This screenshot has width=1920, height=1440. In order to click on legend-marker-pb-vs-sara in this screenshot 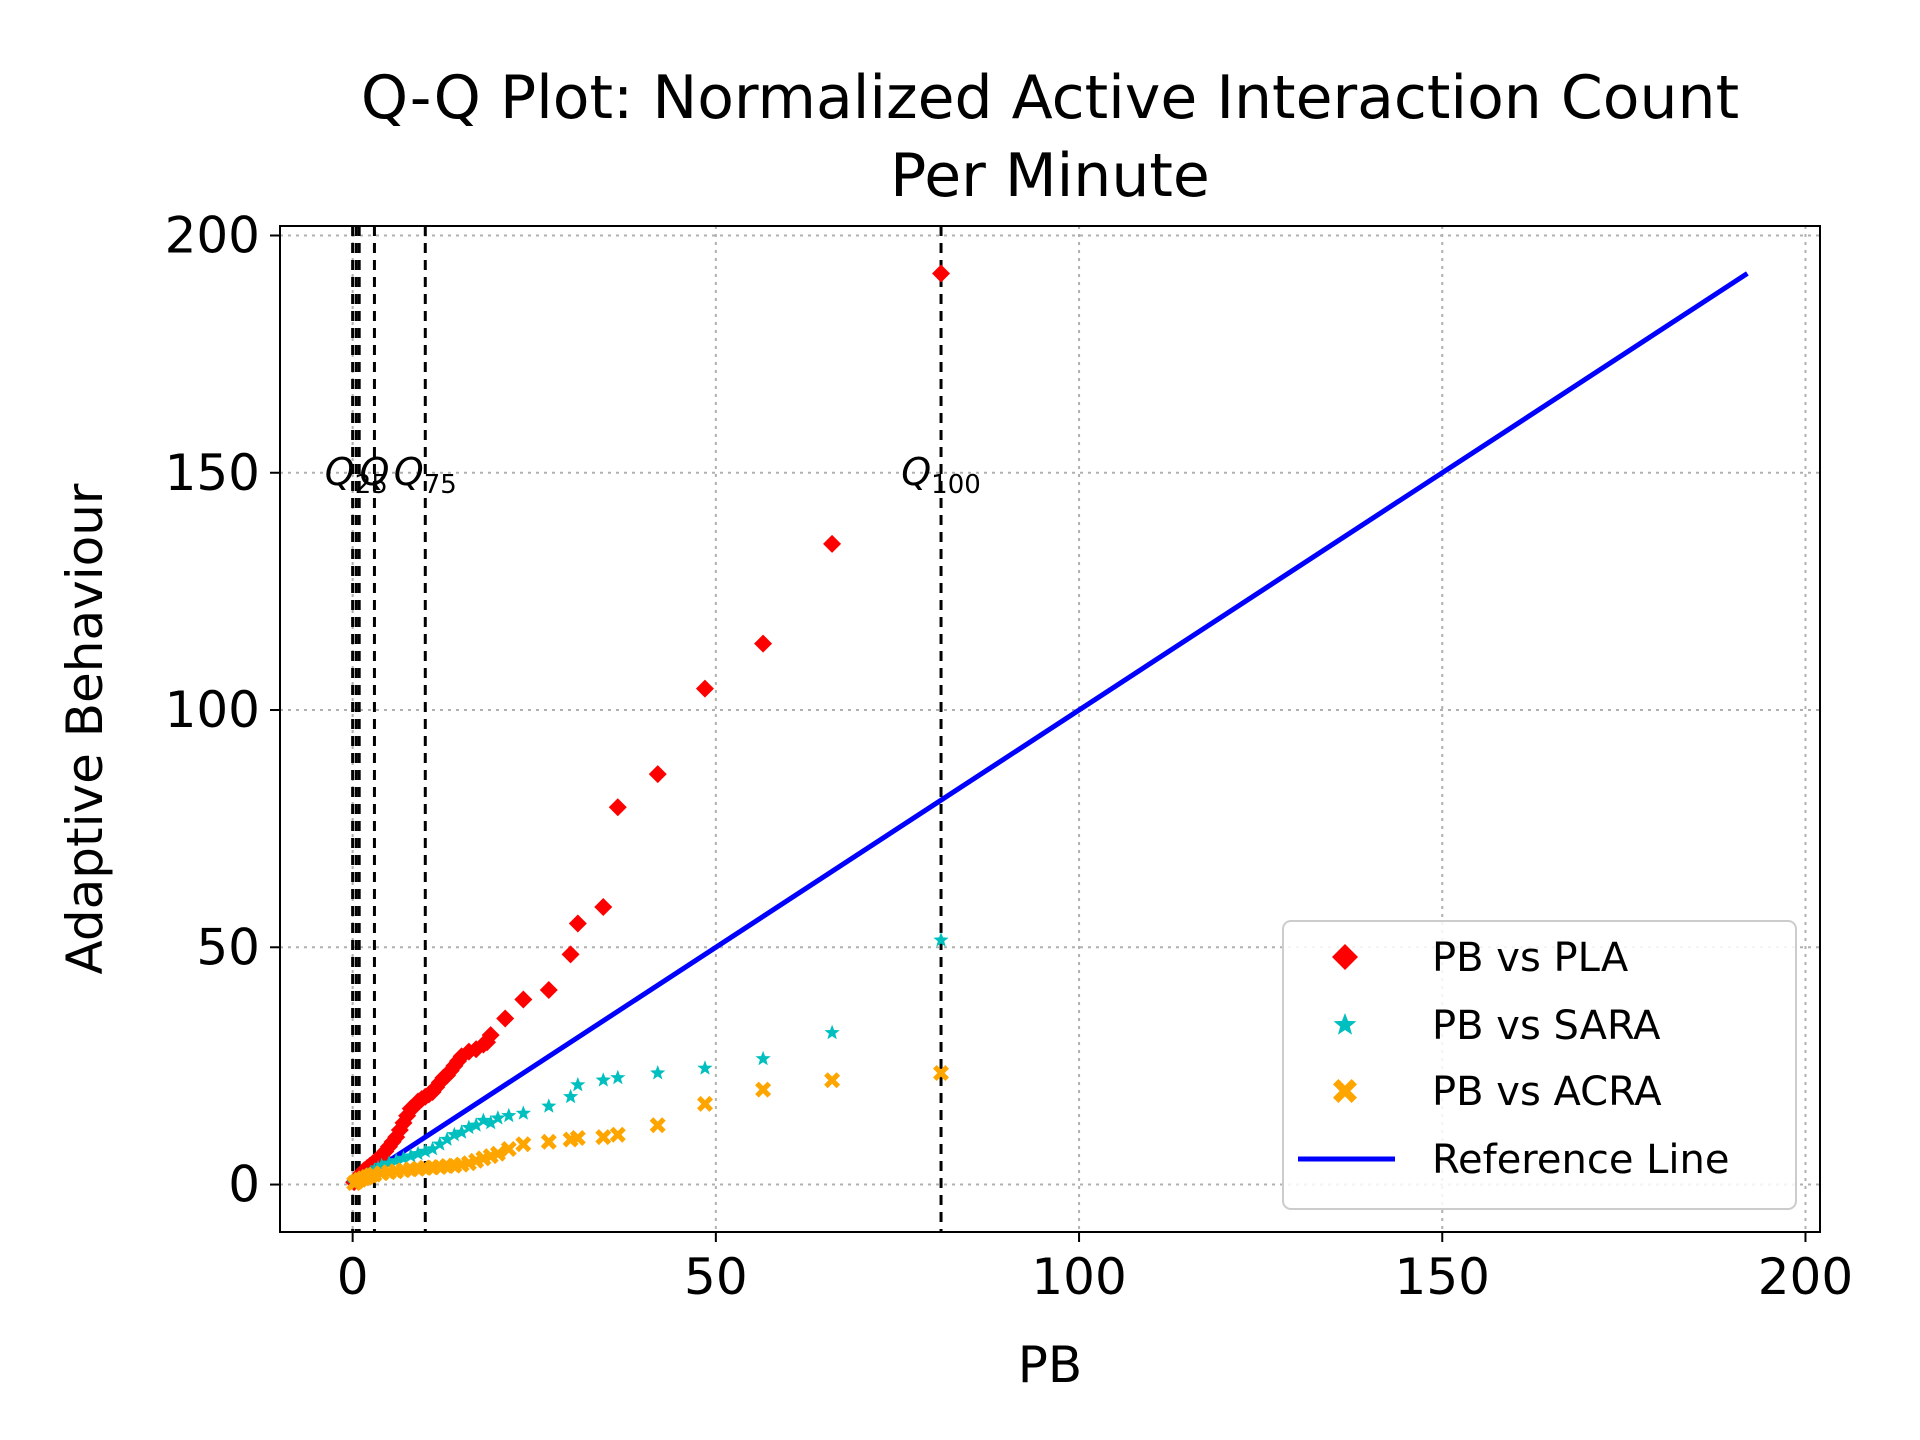, I will do `click(1345, 1024)`.